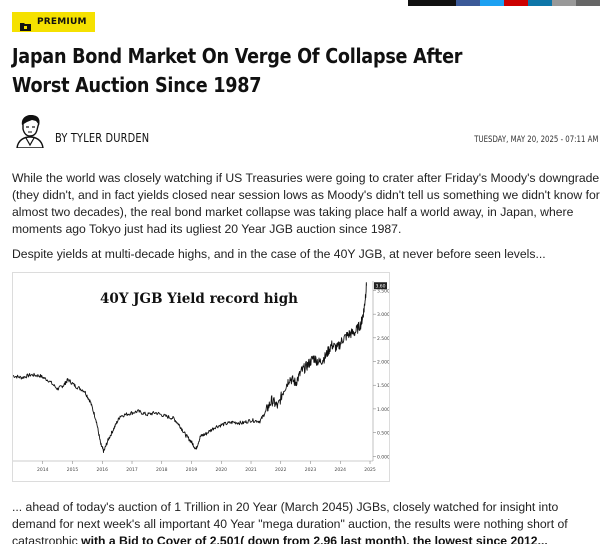  What do you see at coordinates (383, 410) in the screenshot?
I see `y-tick-label: 1.000` at bounding box center [383, 410].